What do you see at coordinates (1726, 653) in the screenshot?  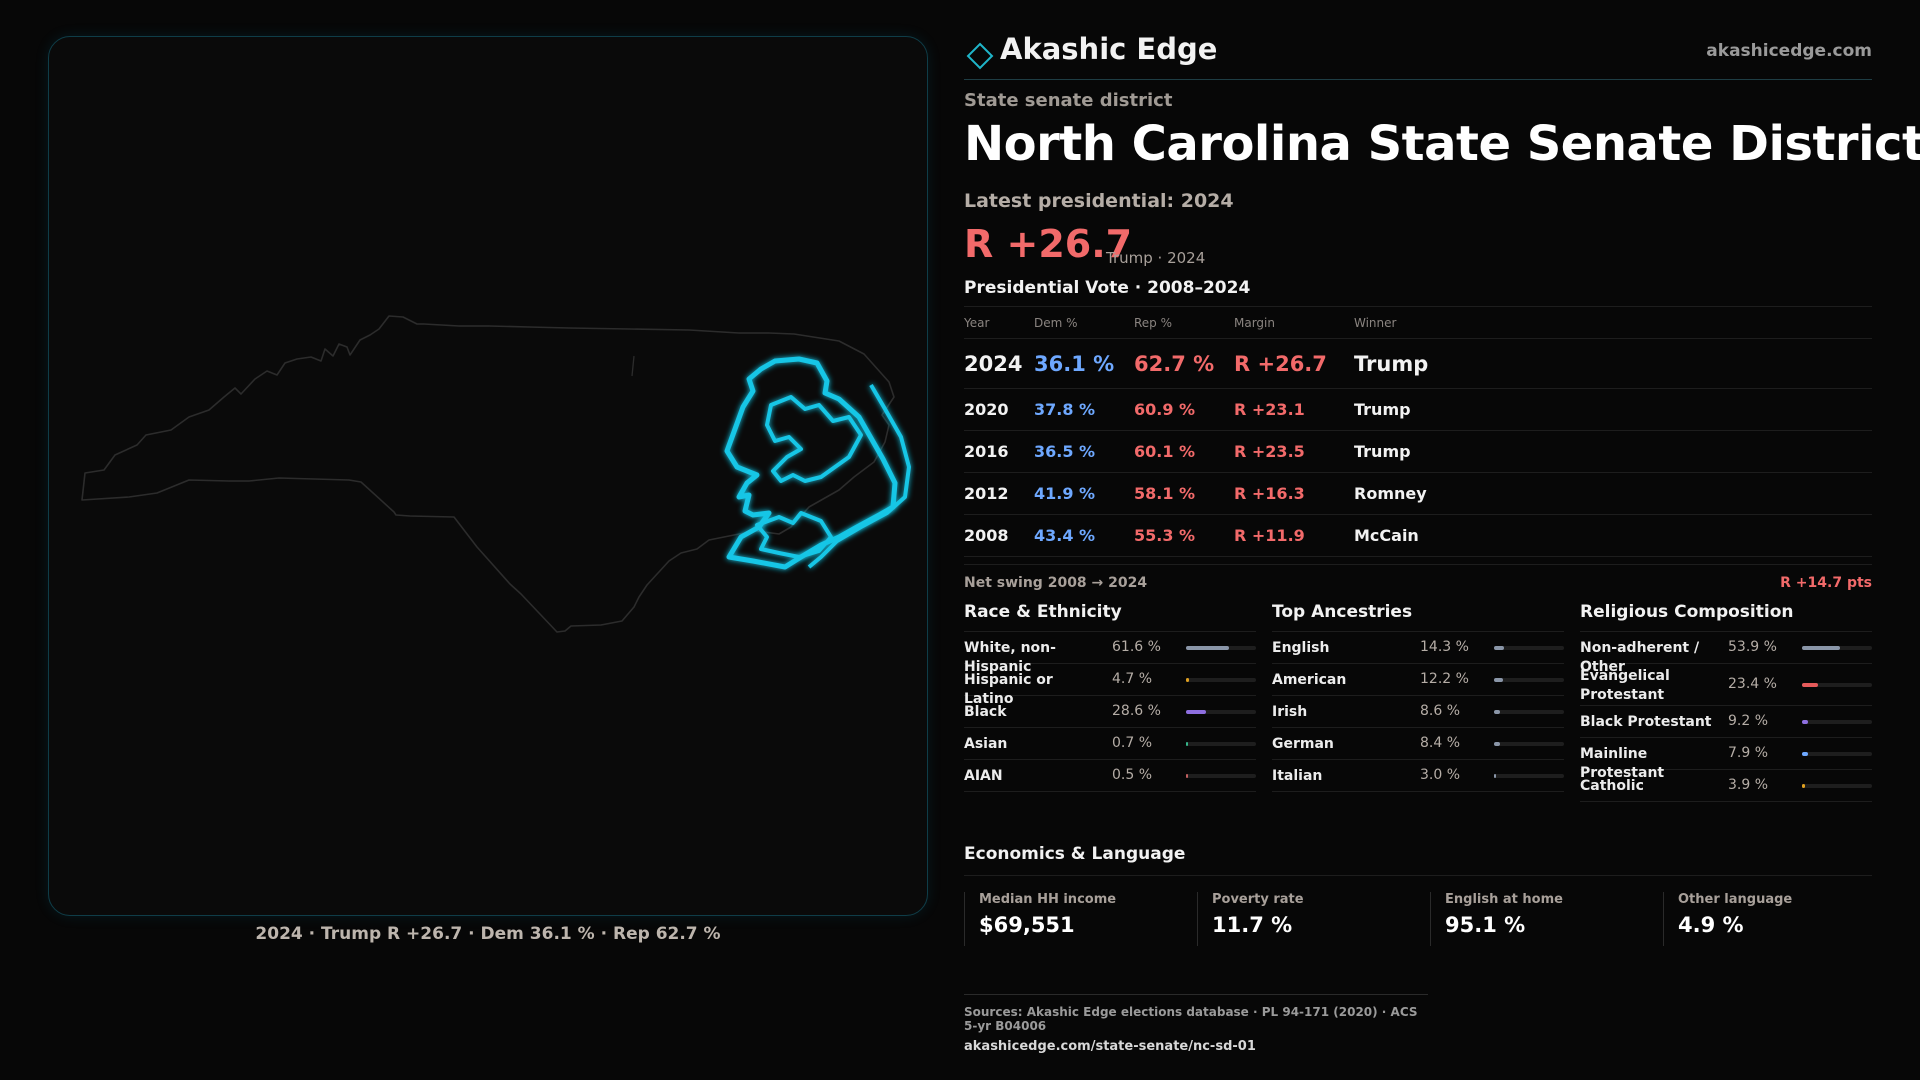 I see `list-item: Non-adherent / Other 53.9 %` at bounding box center [1726, 653].